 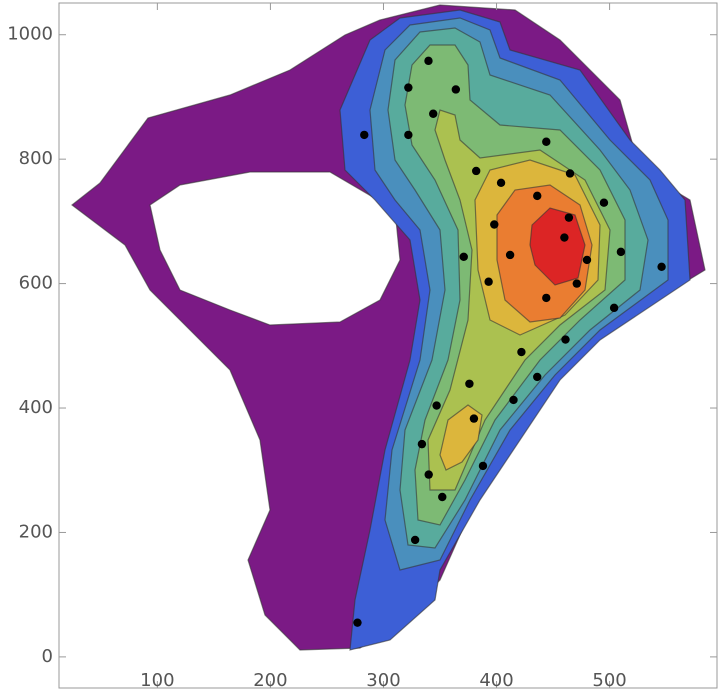 I want to click on x-tick-label: 300, so click(x=383, y=680).